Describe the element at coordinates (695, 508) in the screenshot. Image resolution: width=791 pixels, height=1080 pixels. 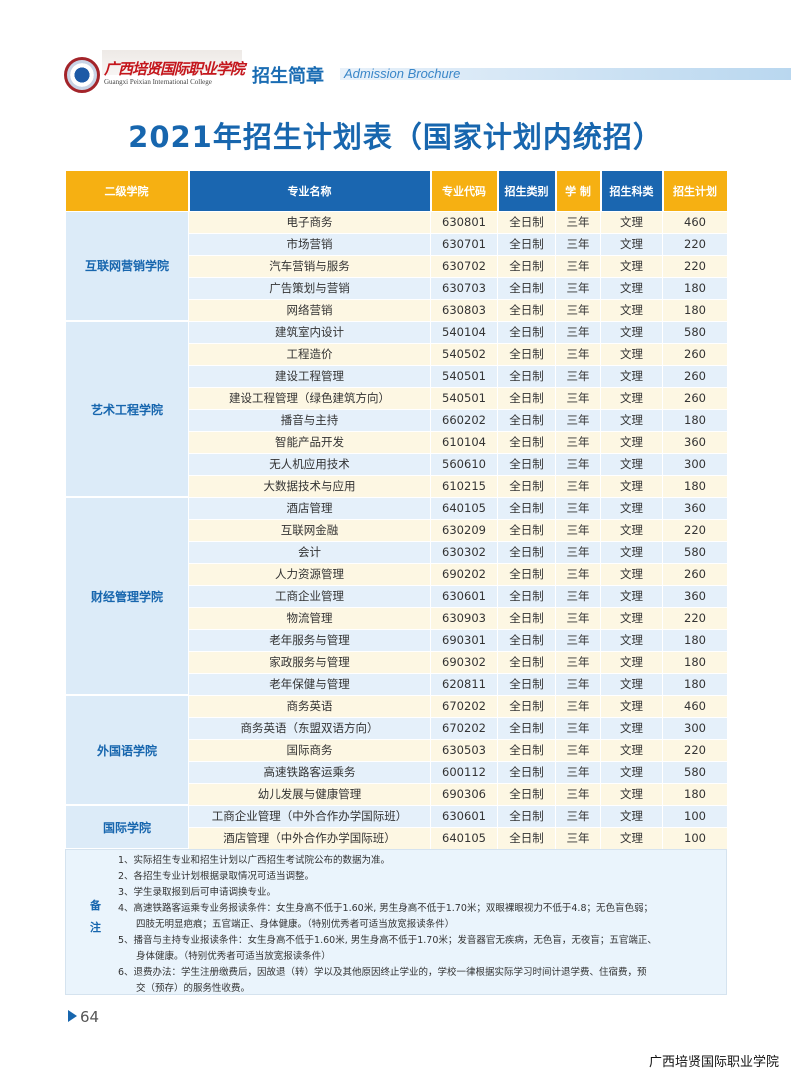
I see `plan-count: 360` at that location.